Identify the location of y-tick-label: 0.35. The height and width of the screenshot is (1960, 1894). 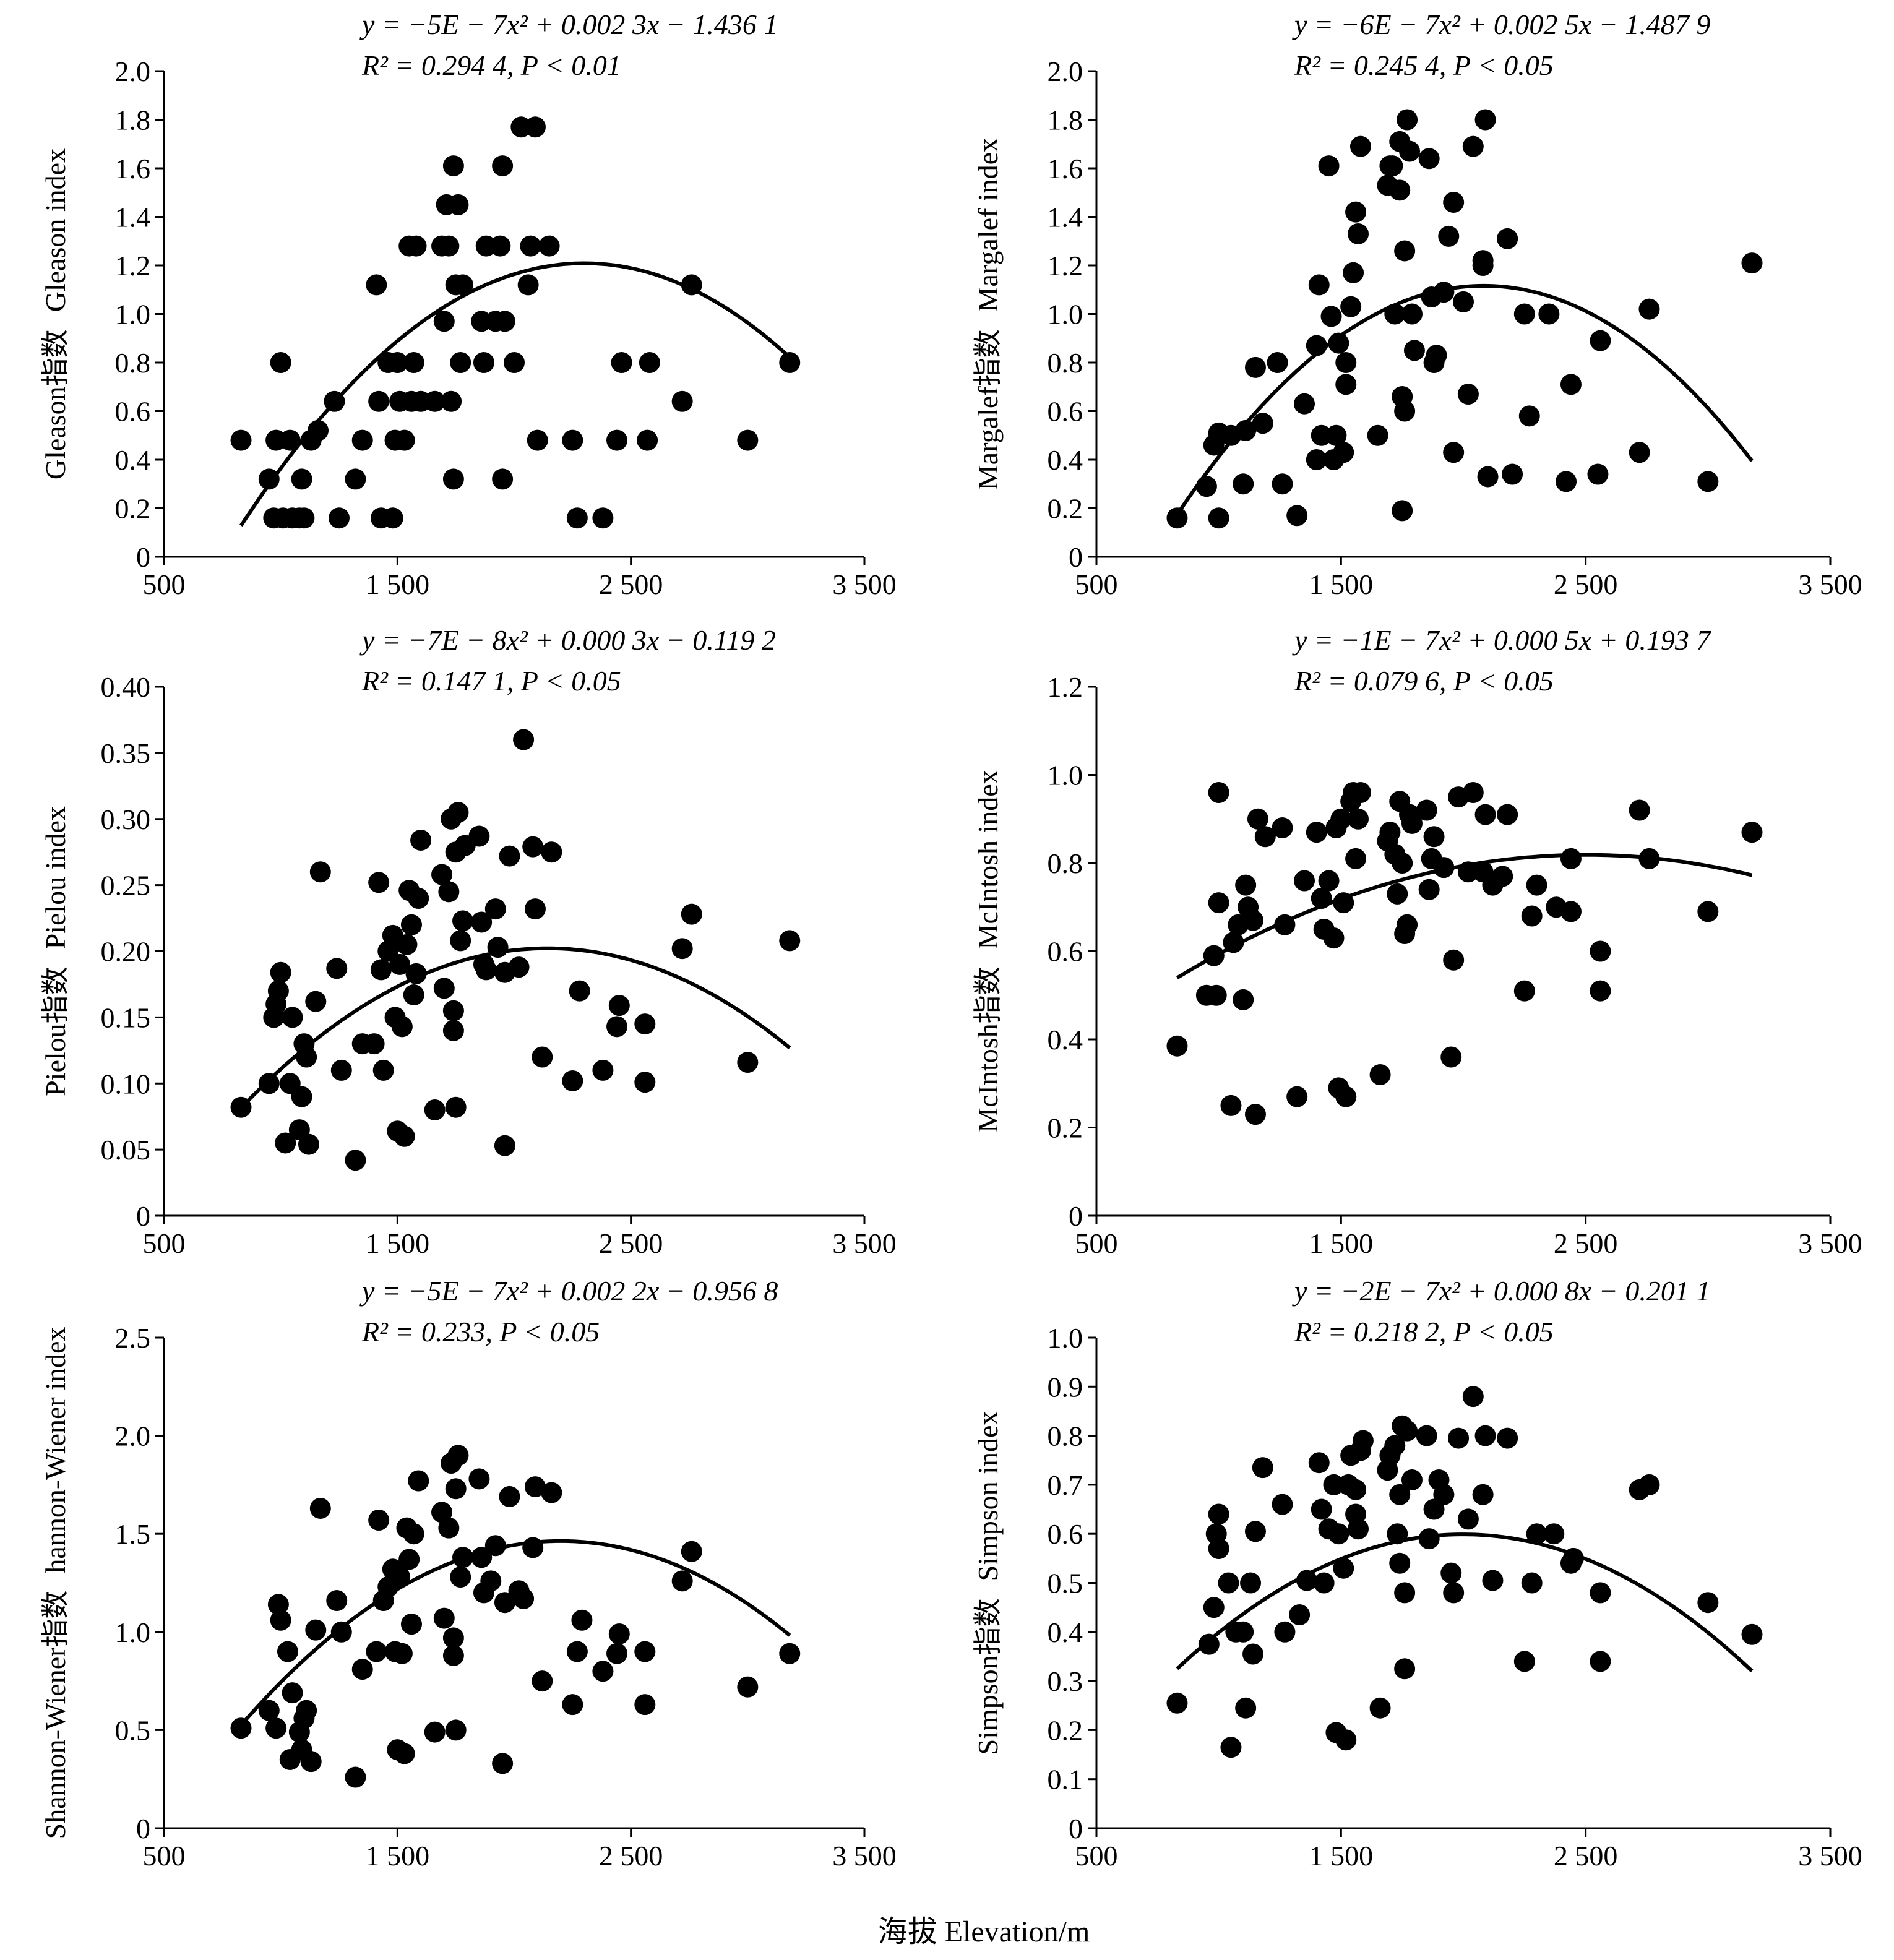
(126, 753).